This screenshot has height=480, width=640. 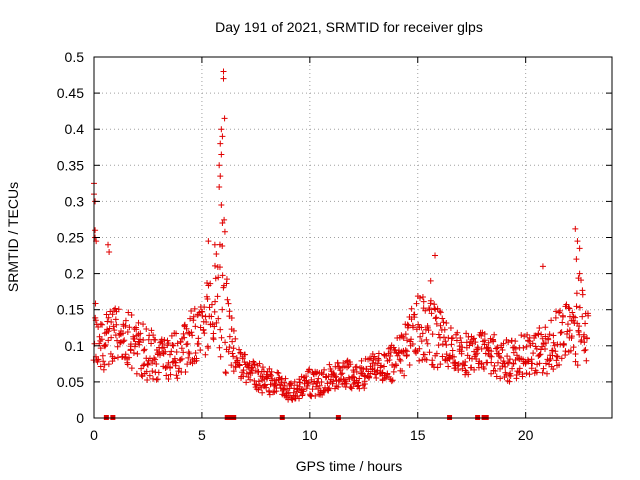 What do you see at coordinates (75, 274) in the screenshot?
I see `y-tick-label: 0.2` at bounding box center [75, 274].